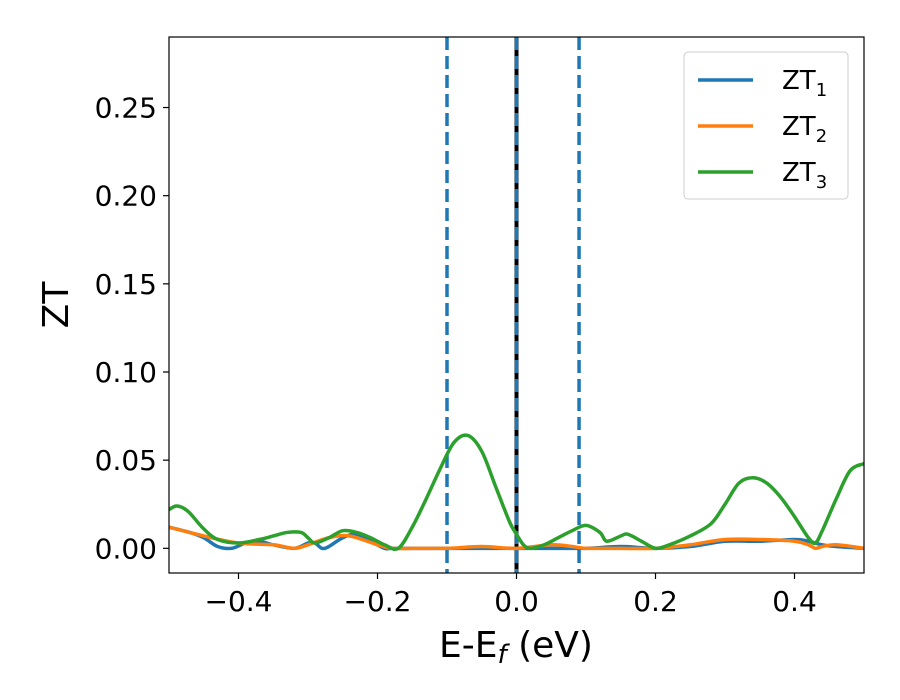 The image size is (900, 700). I want to click on series-line-zt3, so click(516, 492).